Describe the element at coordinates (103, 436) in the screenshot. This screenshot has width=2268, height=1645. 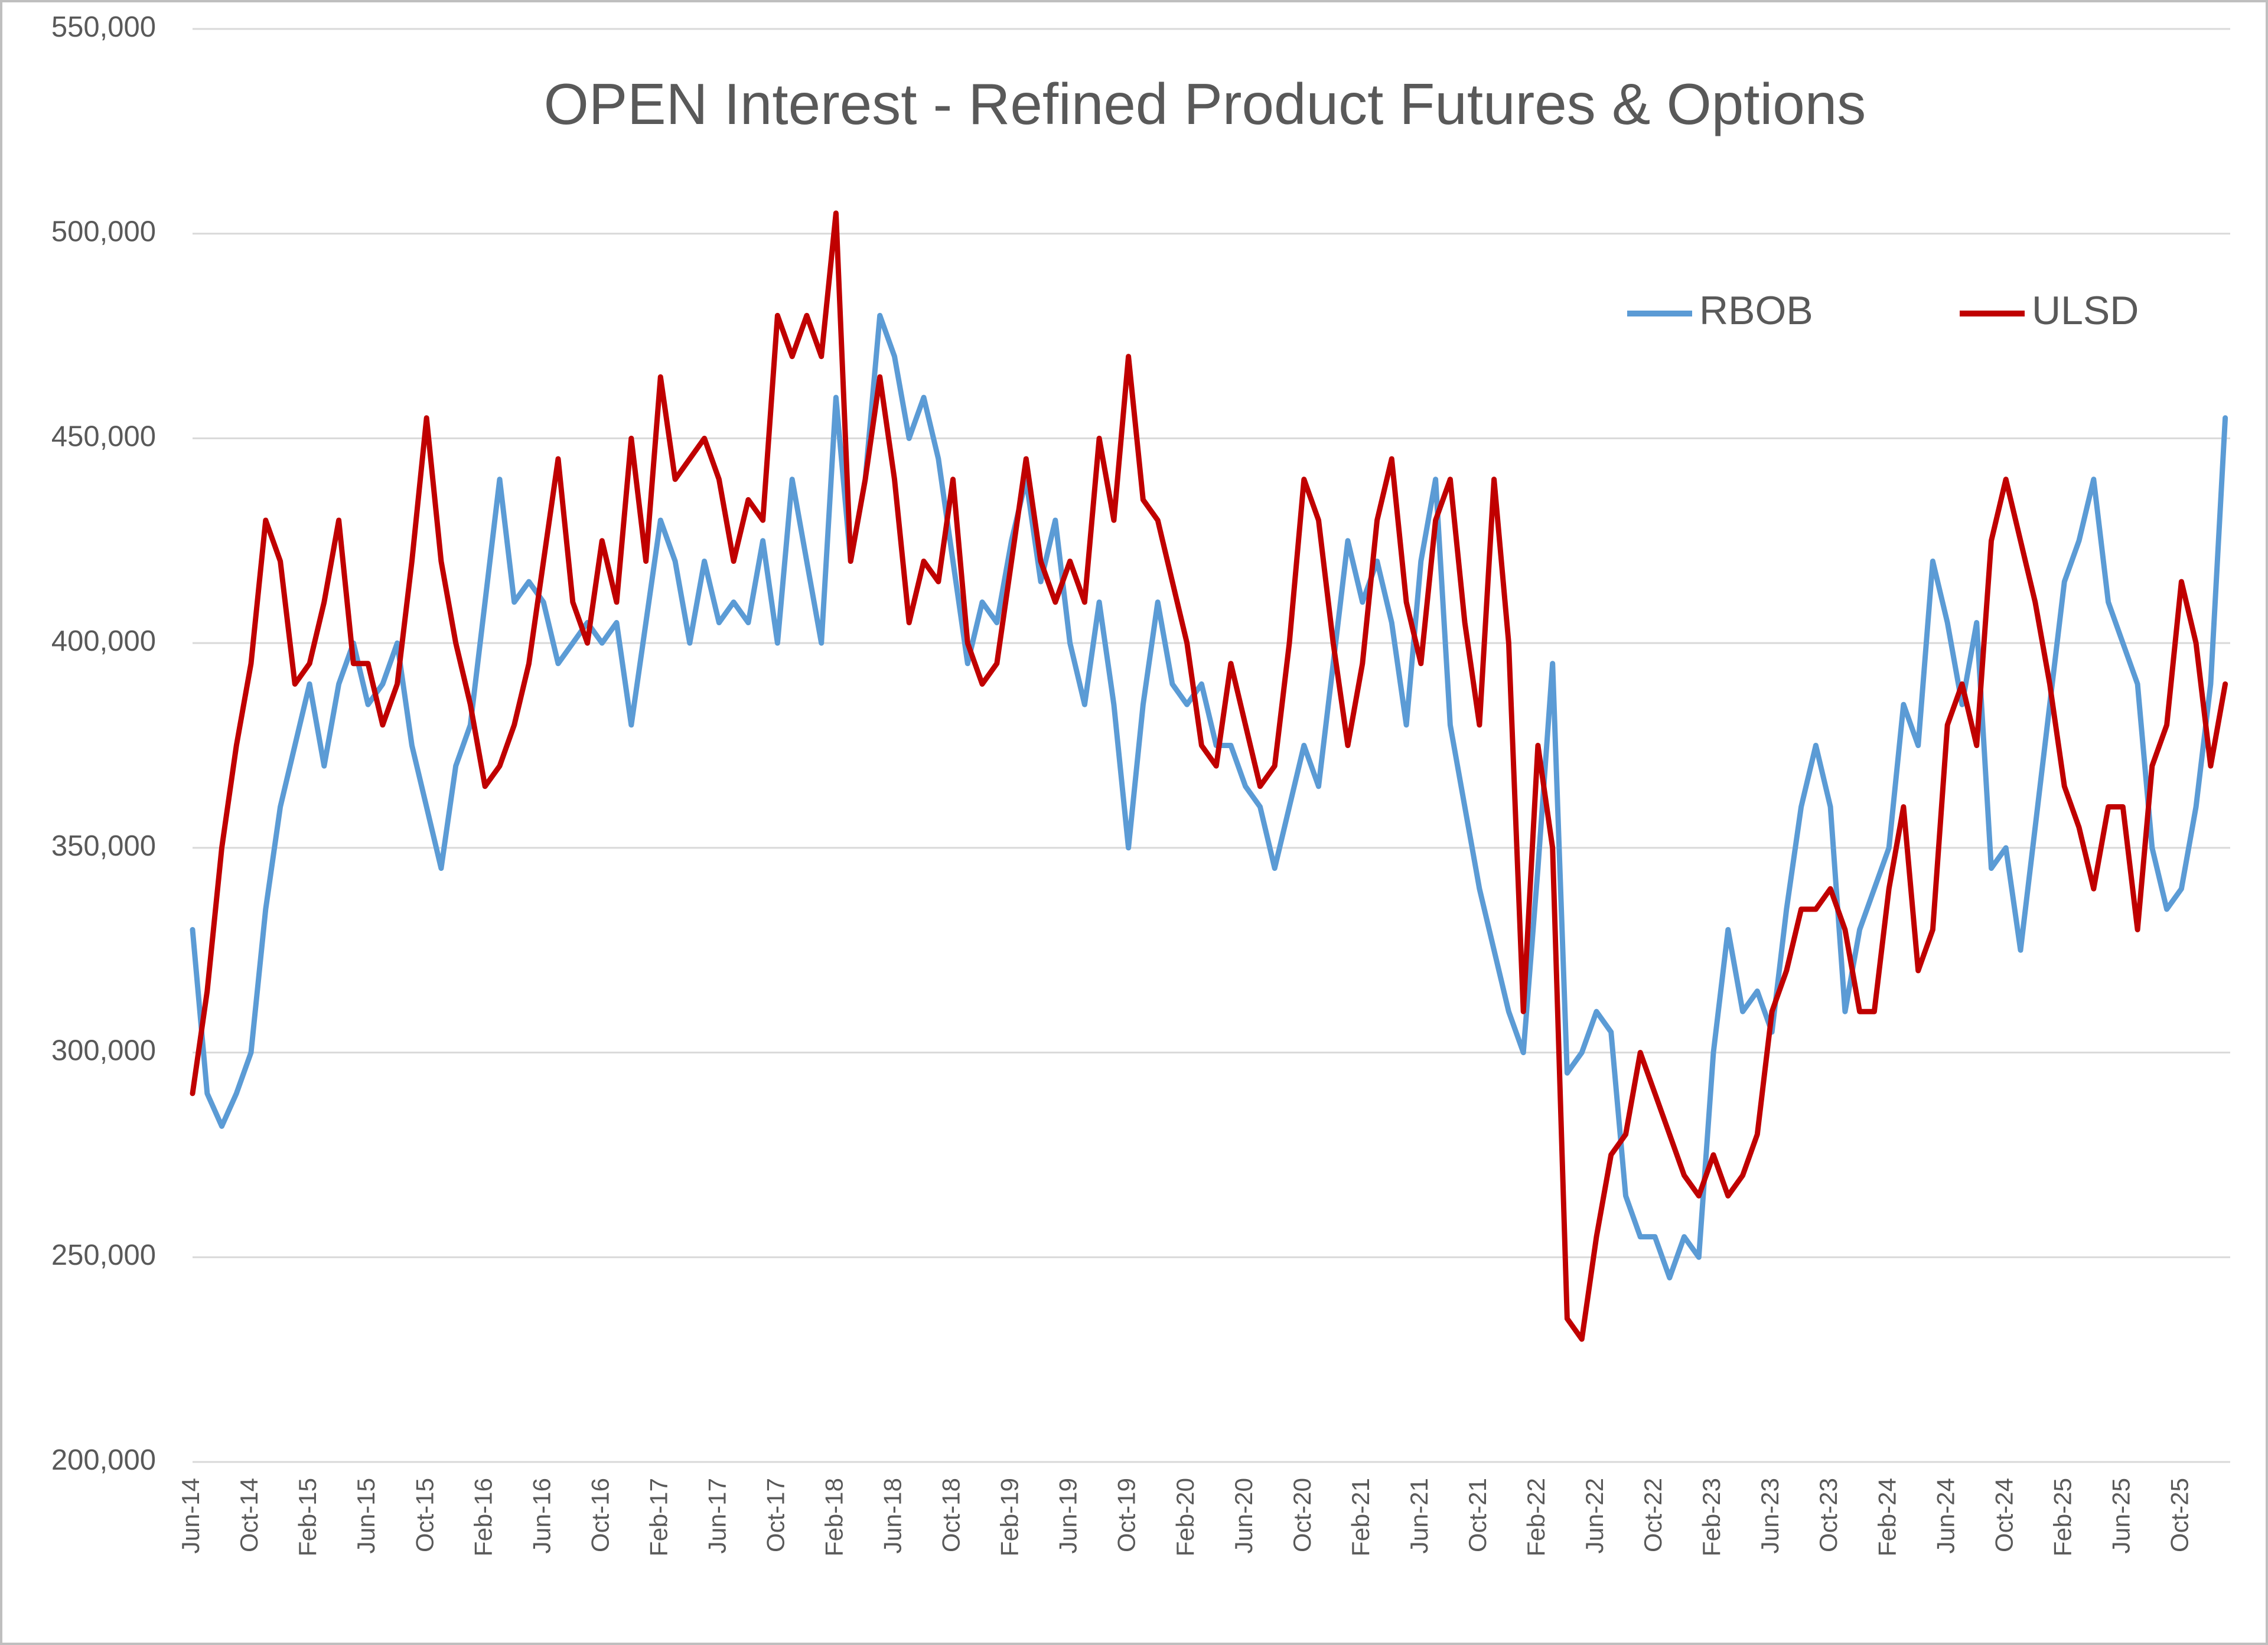
I see `y-tick-label: 450,000` at that location.